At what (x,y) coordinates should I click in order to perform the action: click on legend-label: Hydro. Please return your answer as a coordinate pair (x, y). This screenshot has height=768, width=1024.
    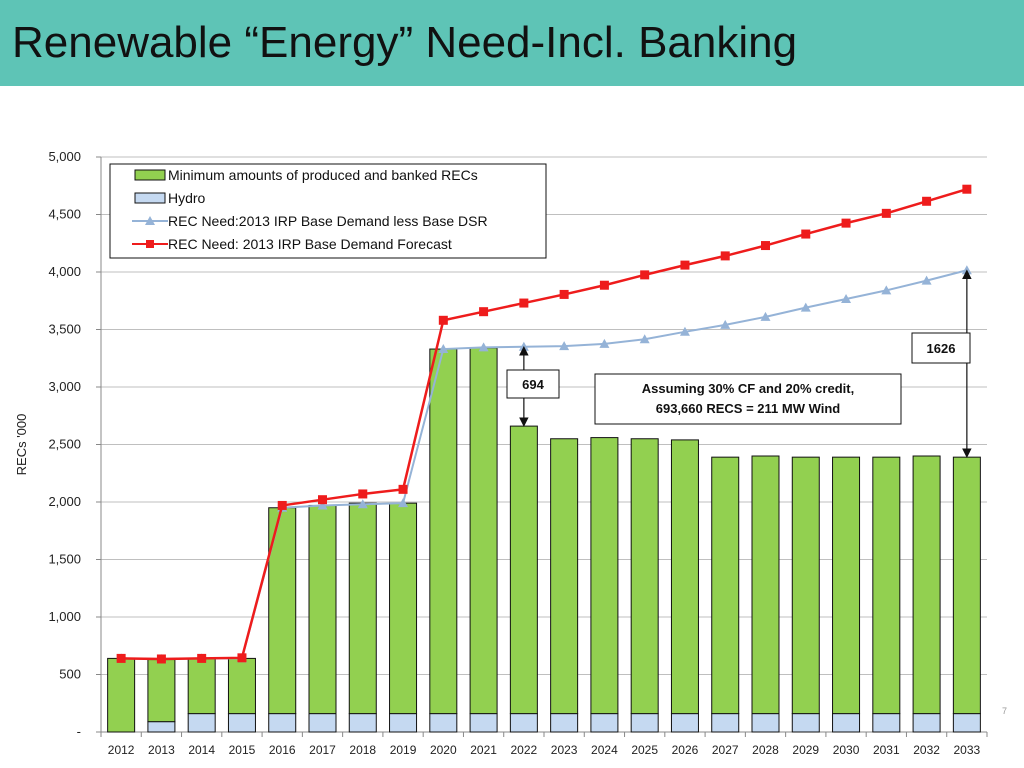
    Looking at the image, I should click on (187, 198).